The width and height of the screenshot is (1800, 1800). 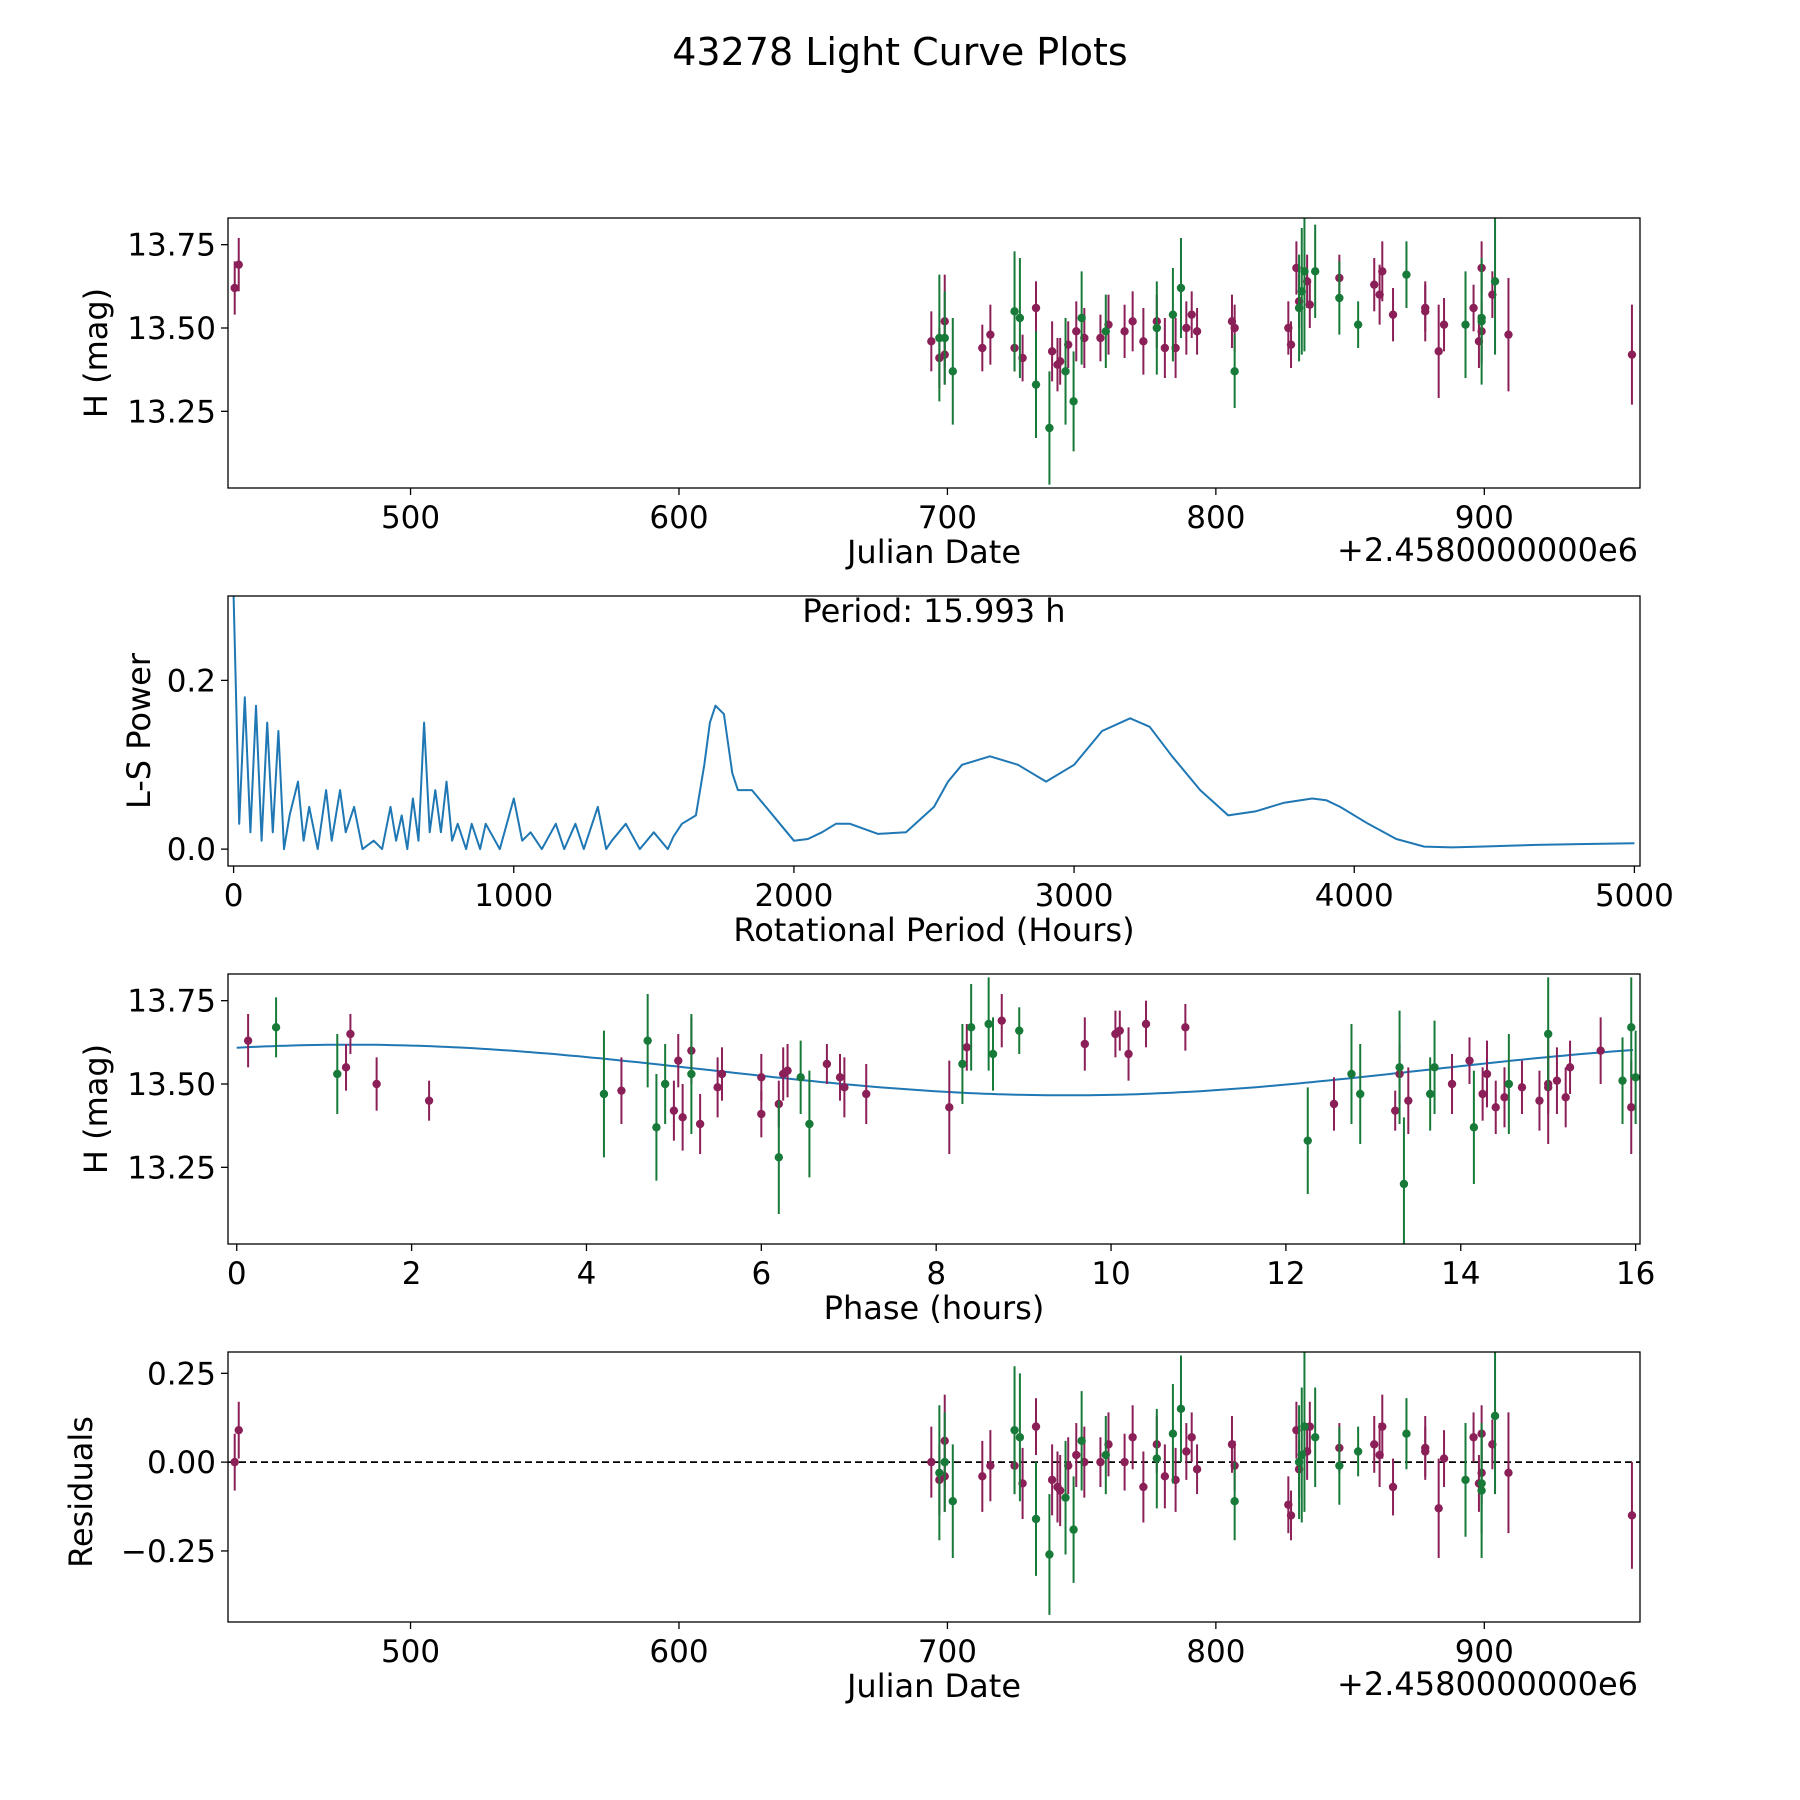 What do you see at coordinates (181, 1463) in the screenshot?
I see `residuals-y-tick-label: 0.00` at bounding box center [181, 1463].